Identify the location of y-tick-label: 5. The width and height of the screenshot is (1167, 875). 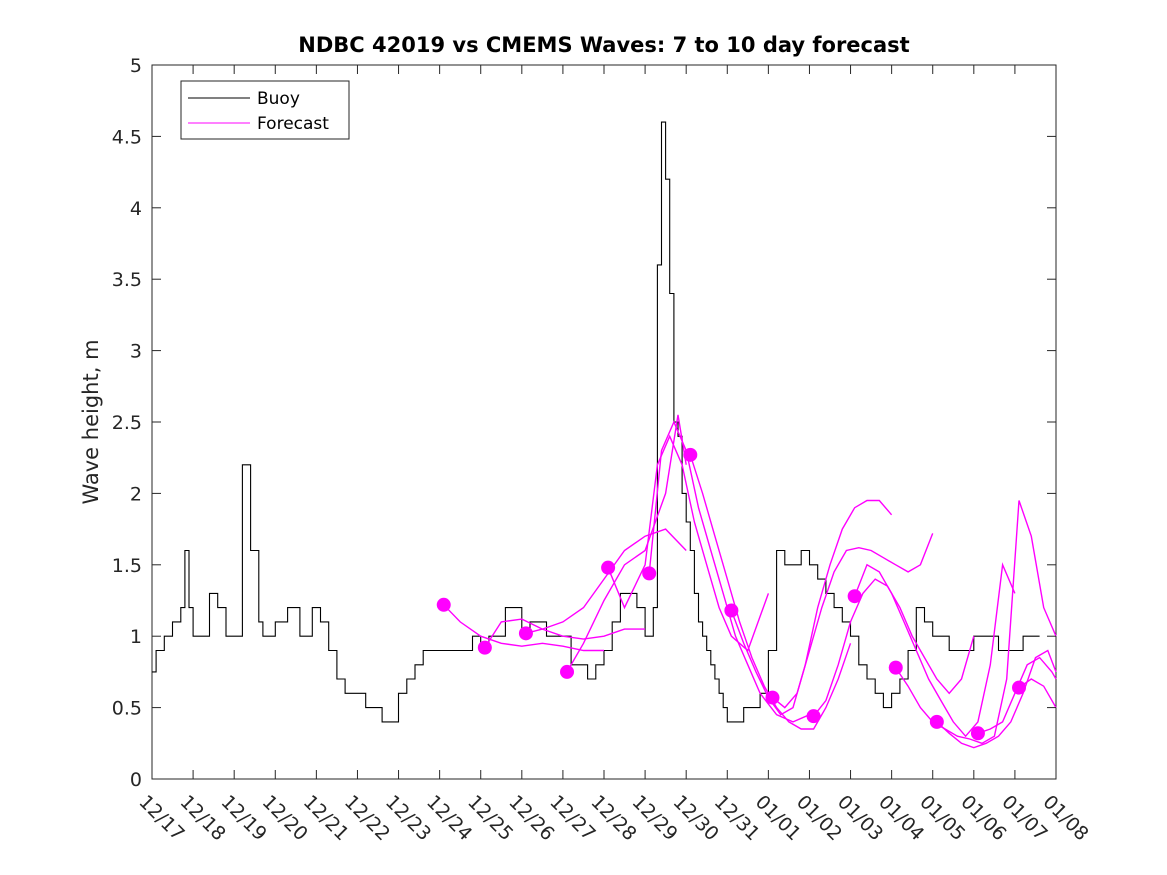
(136, 66).